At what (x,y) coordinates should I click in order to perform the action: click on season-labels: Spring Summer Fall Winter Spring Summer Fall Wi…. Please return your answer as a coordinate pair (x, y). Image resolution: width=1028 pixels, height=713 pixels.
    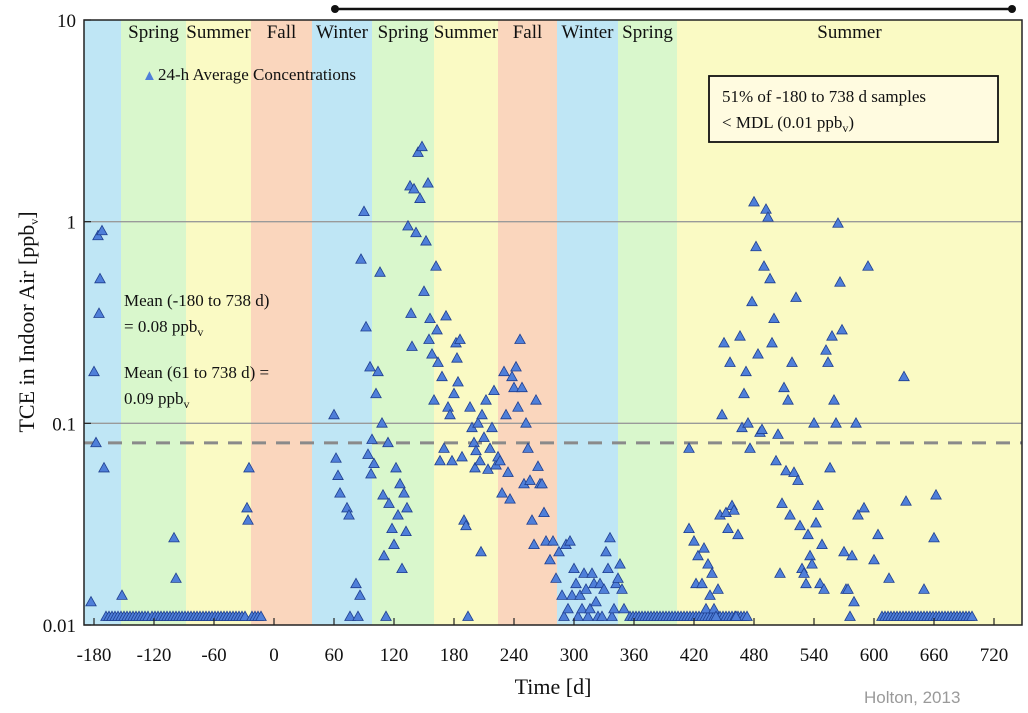
    Looking at the image, I should click on (505, 32).